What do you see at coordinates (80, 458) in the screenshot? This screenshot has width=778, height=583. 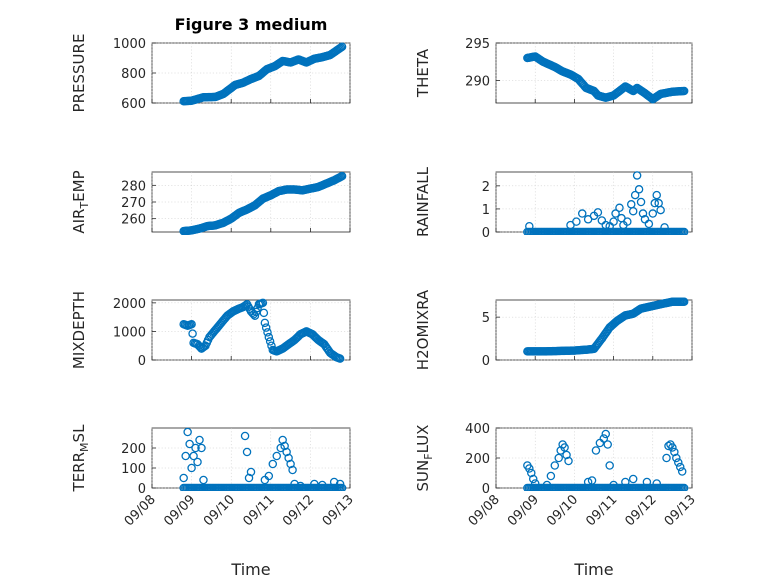 I see `y-axis-label: TERRMSL` at bounding box center [80, 458].